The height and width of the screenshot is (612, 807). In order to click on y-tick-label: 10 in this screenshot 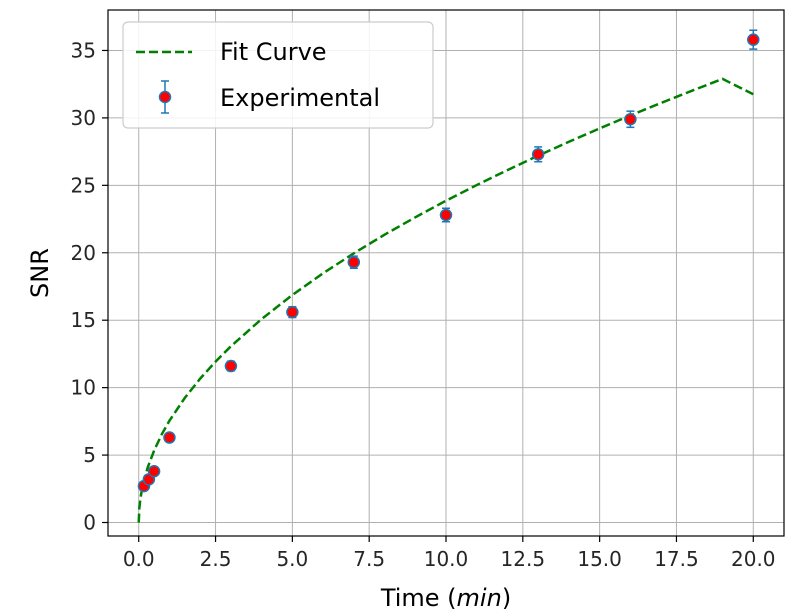, I will do `click(83, 388)`.